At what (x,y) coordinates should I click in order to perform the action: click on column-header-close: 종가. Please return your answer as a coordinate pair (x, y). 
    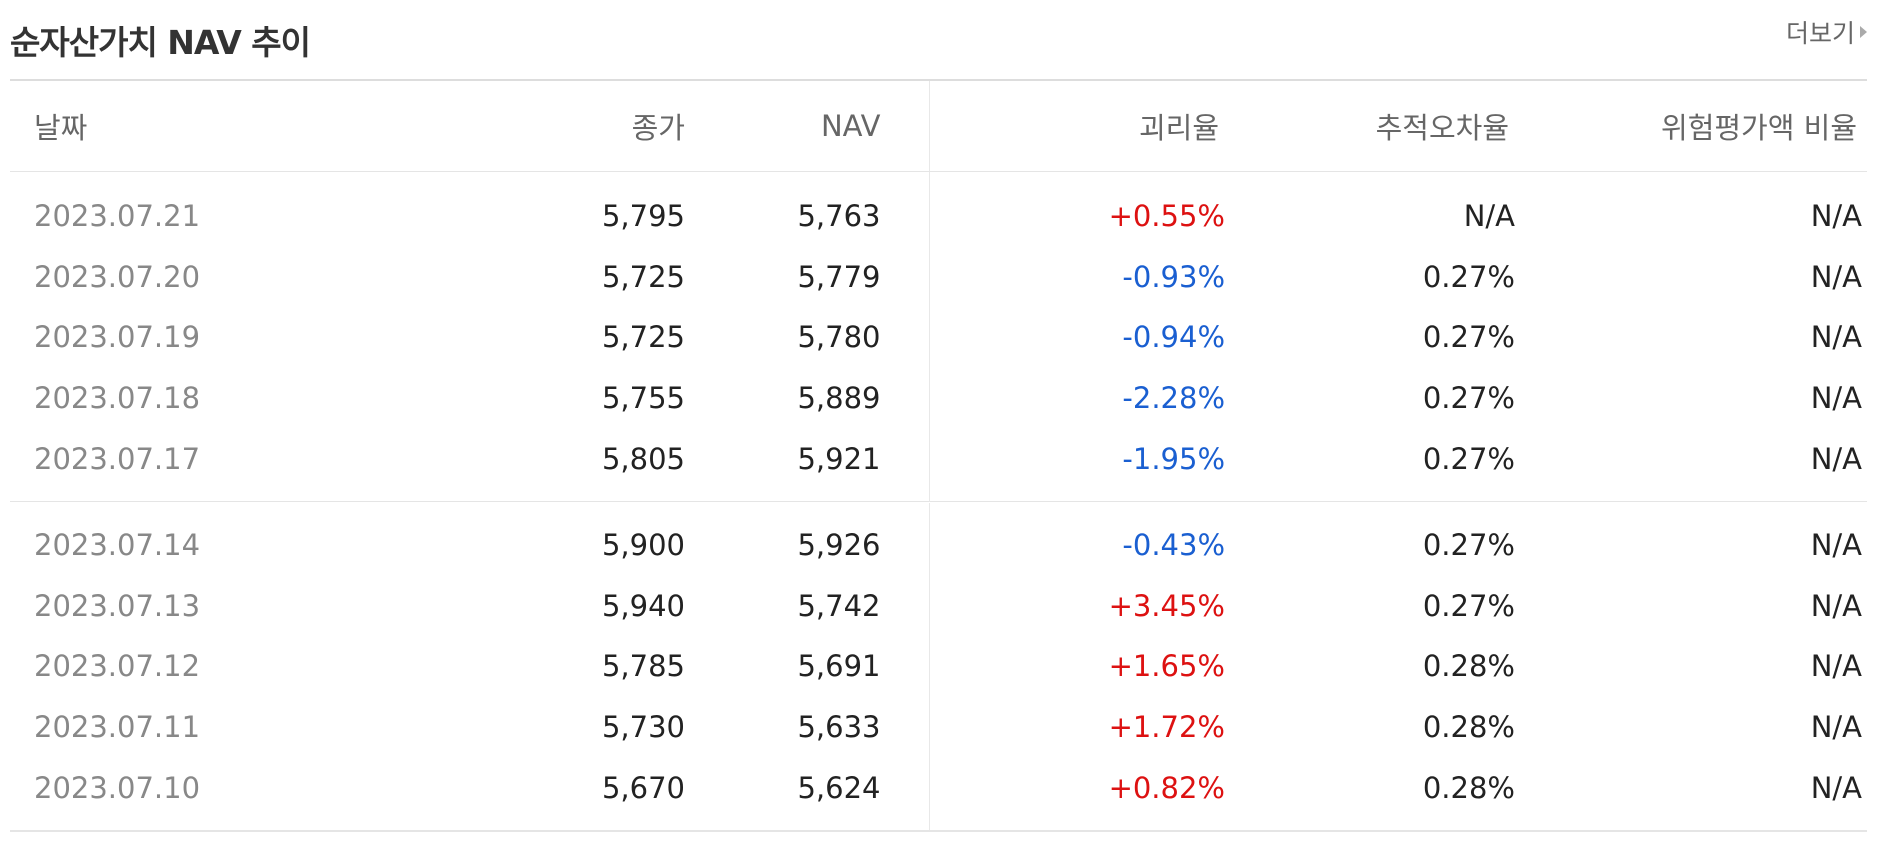
    Looking at the image, I should click on (592, 126).